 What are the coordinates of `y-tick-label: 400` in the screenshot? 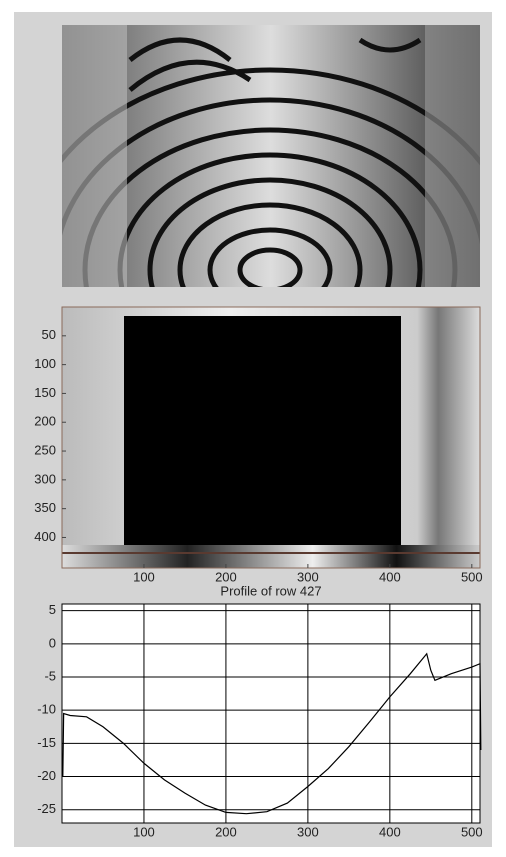 It's located at (45, 536).